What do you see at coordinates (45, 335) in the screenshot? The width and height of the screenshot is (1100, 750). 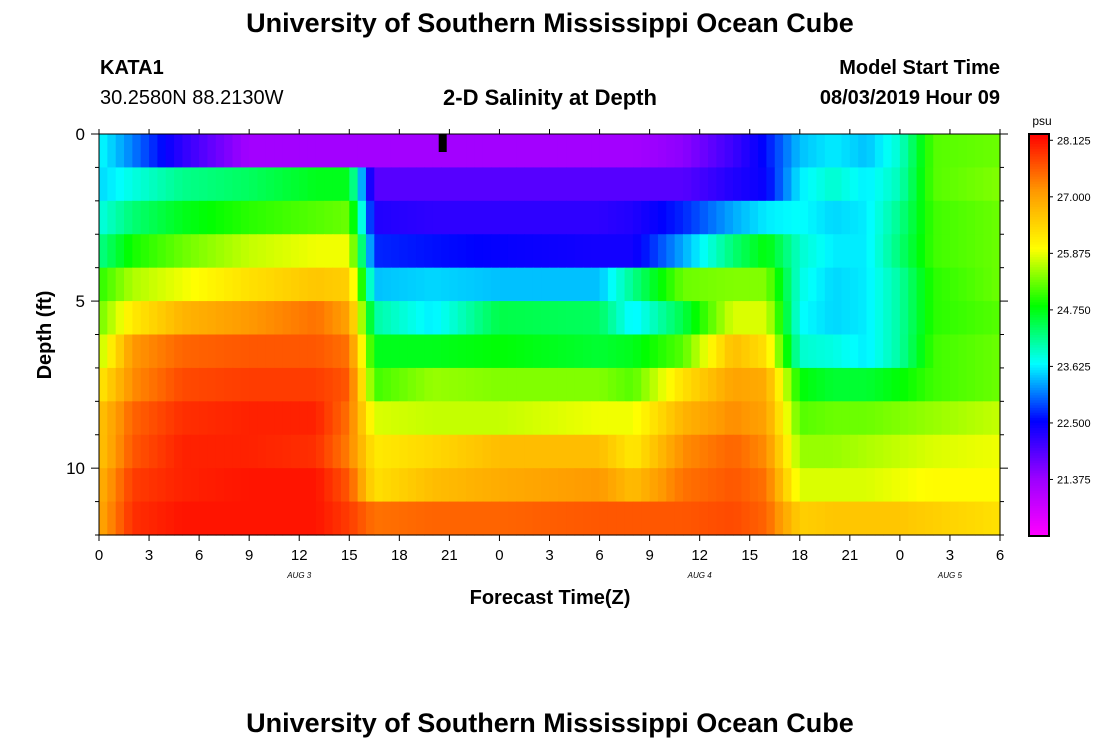 I see `y-axis-label: Depth (ft)` at bounding box center [45, 335].